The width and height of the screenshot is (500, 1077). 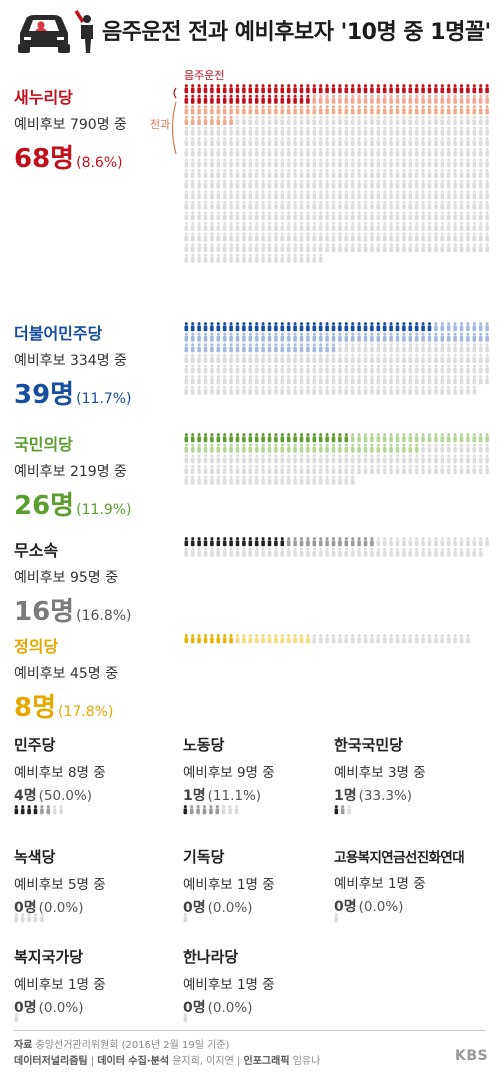 What do you see at coordinates (336, 173) in the screenshot?
I see `pictogram-saenuri` at bounding box center [336, 173].